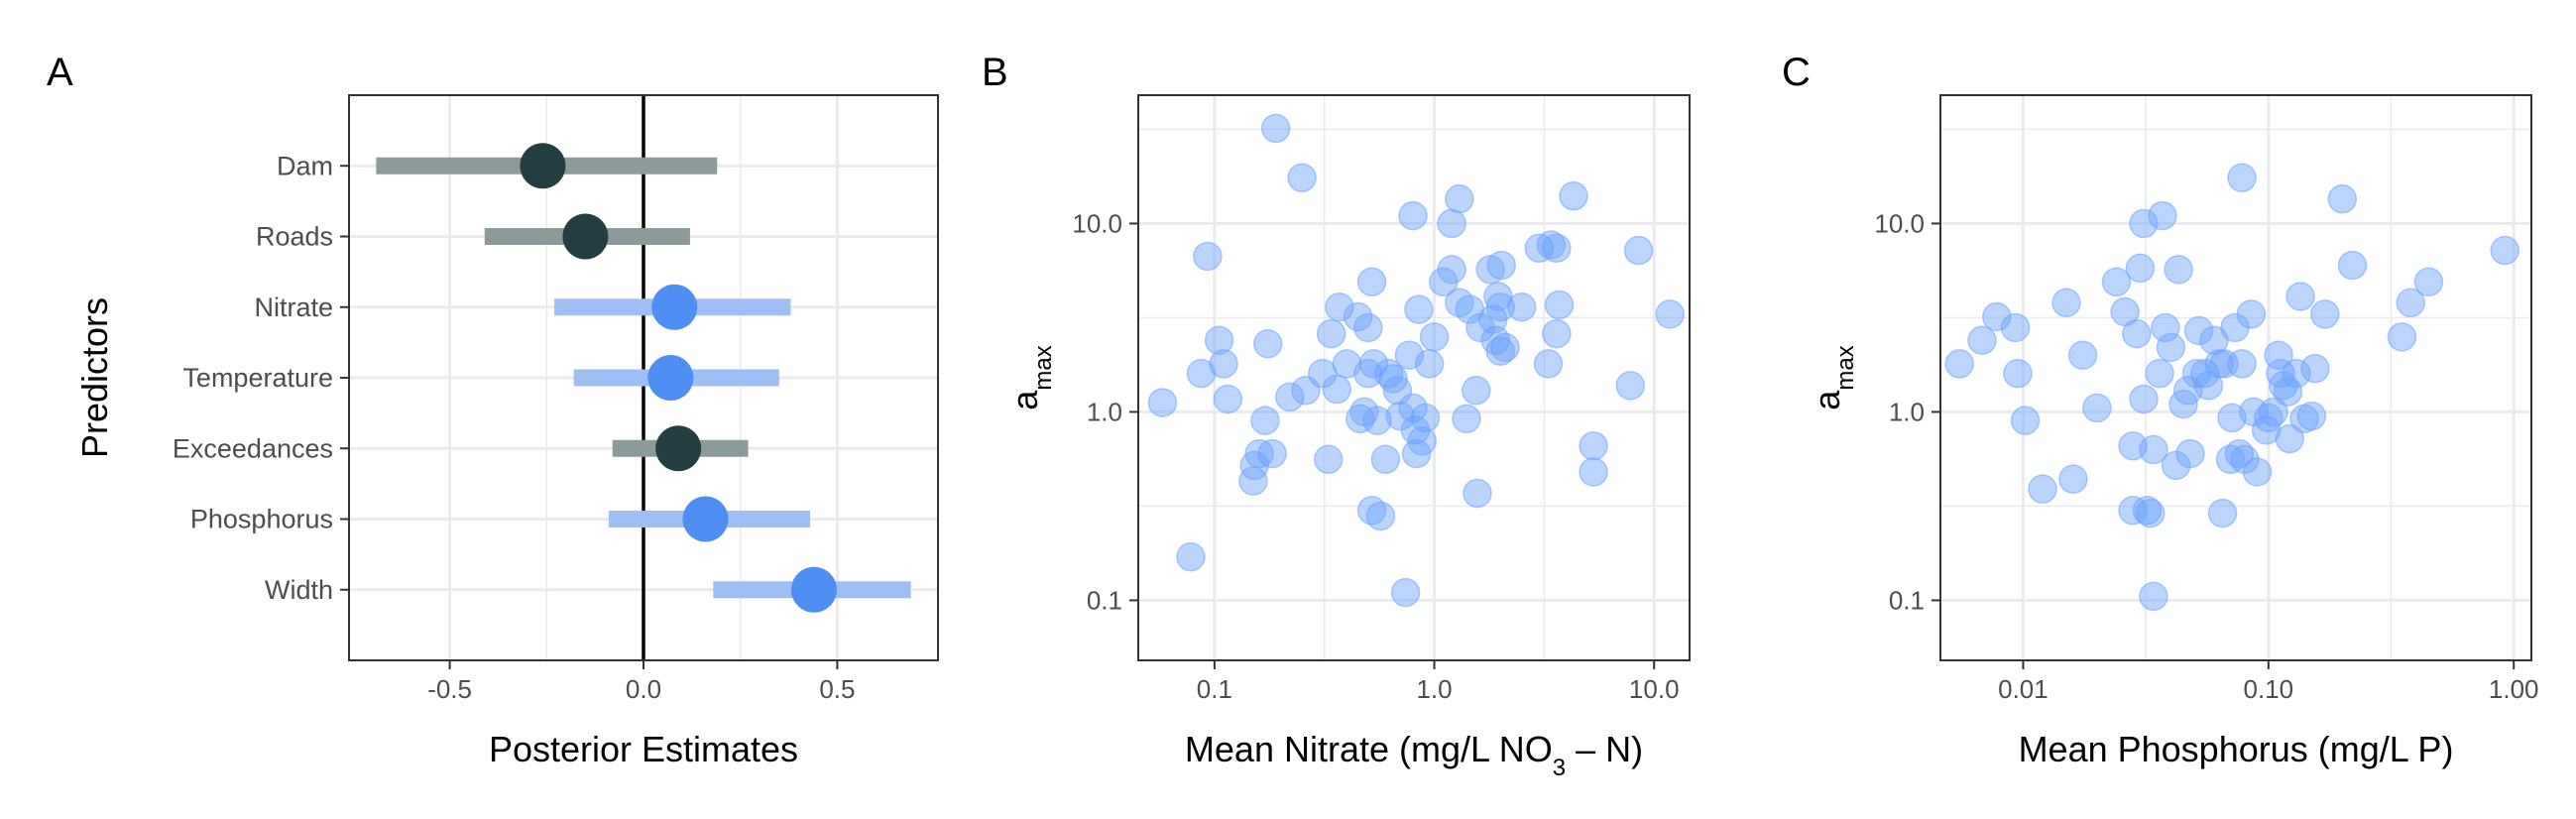 The image size is (2576, 819). Describe the element at coordinates (643, 689) in the screenshot. I see `panel-a-x-tick-label: 0.0` at that location.